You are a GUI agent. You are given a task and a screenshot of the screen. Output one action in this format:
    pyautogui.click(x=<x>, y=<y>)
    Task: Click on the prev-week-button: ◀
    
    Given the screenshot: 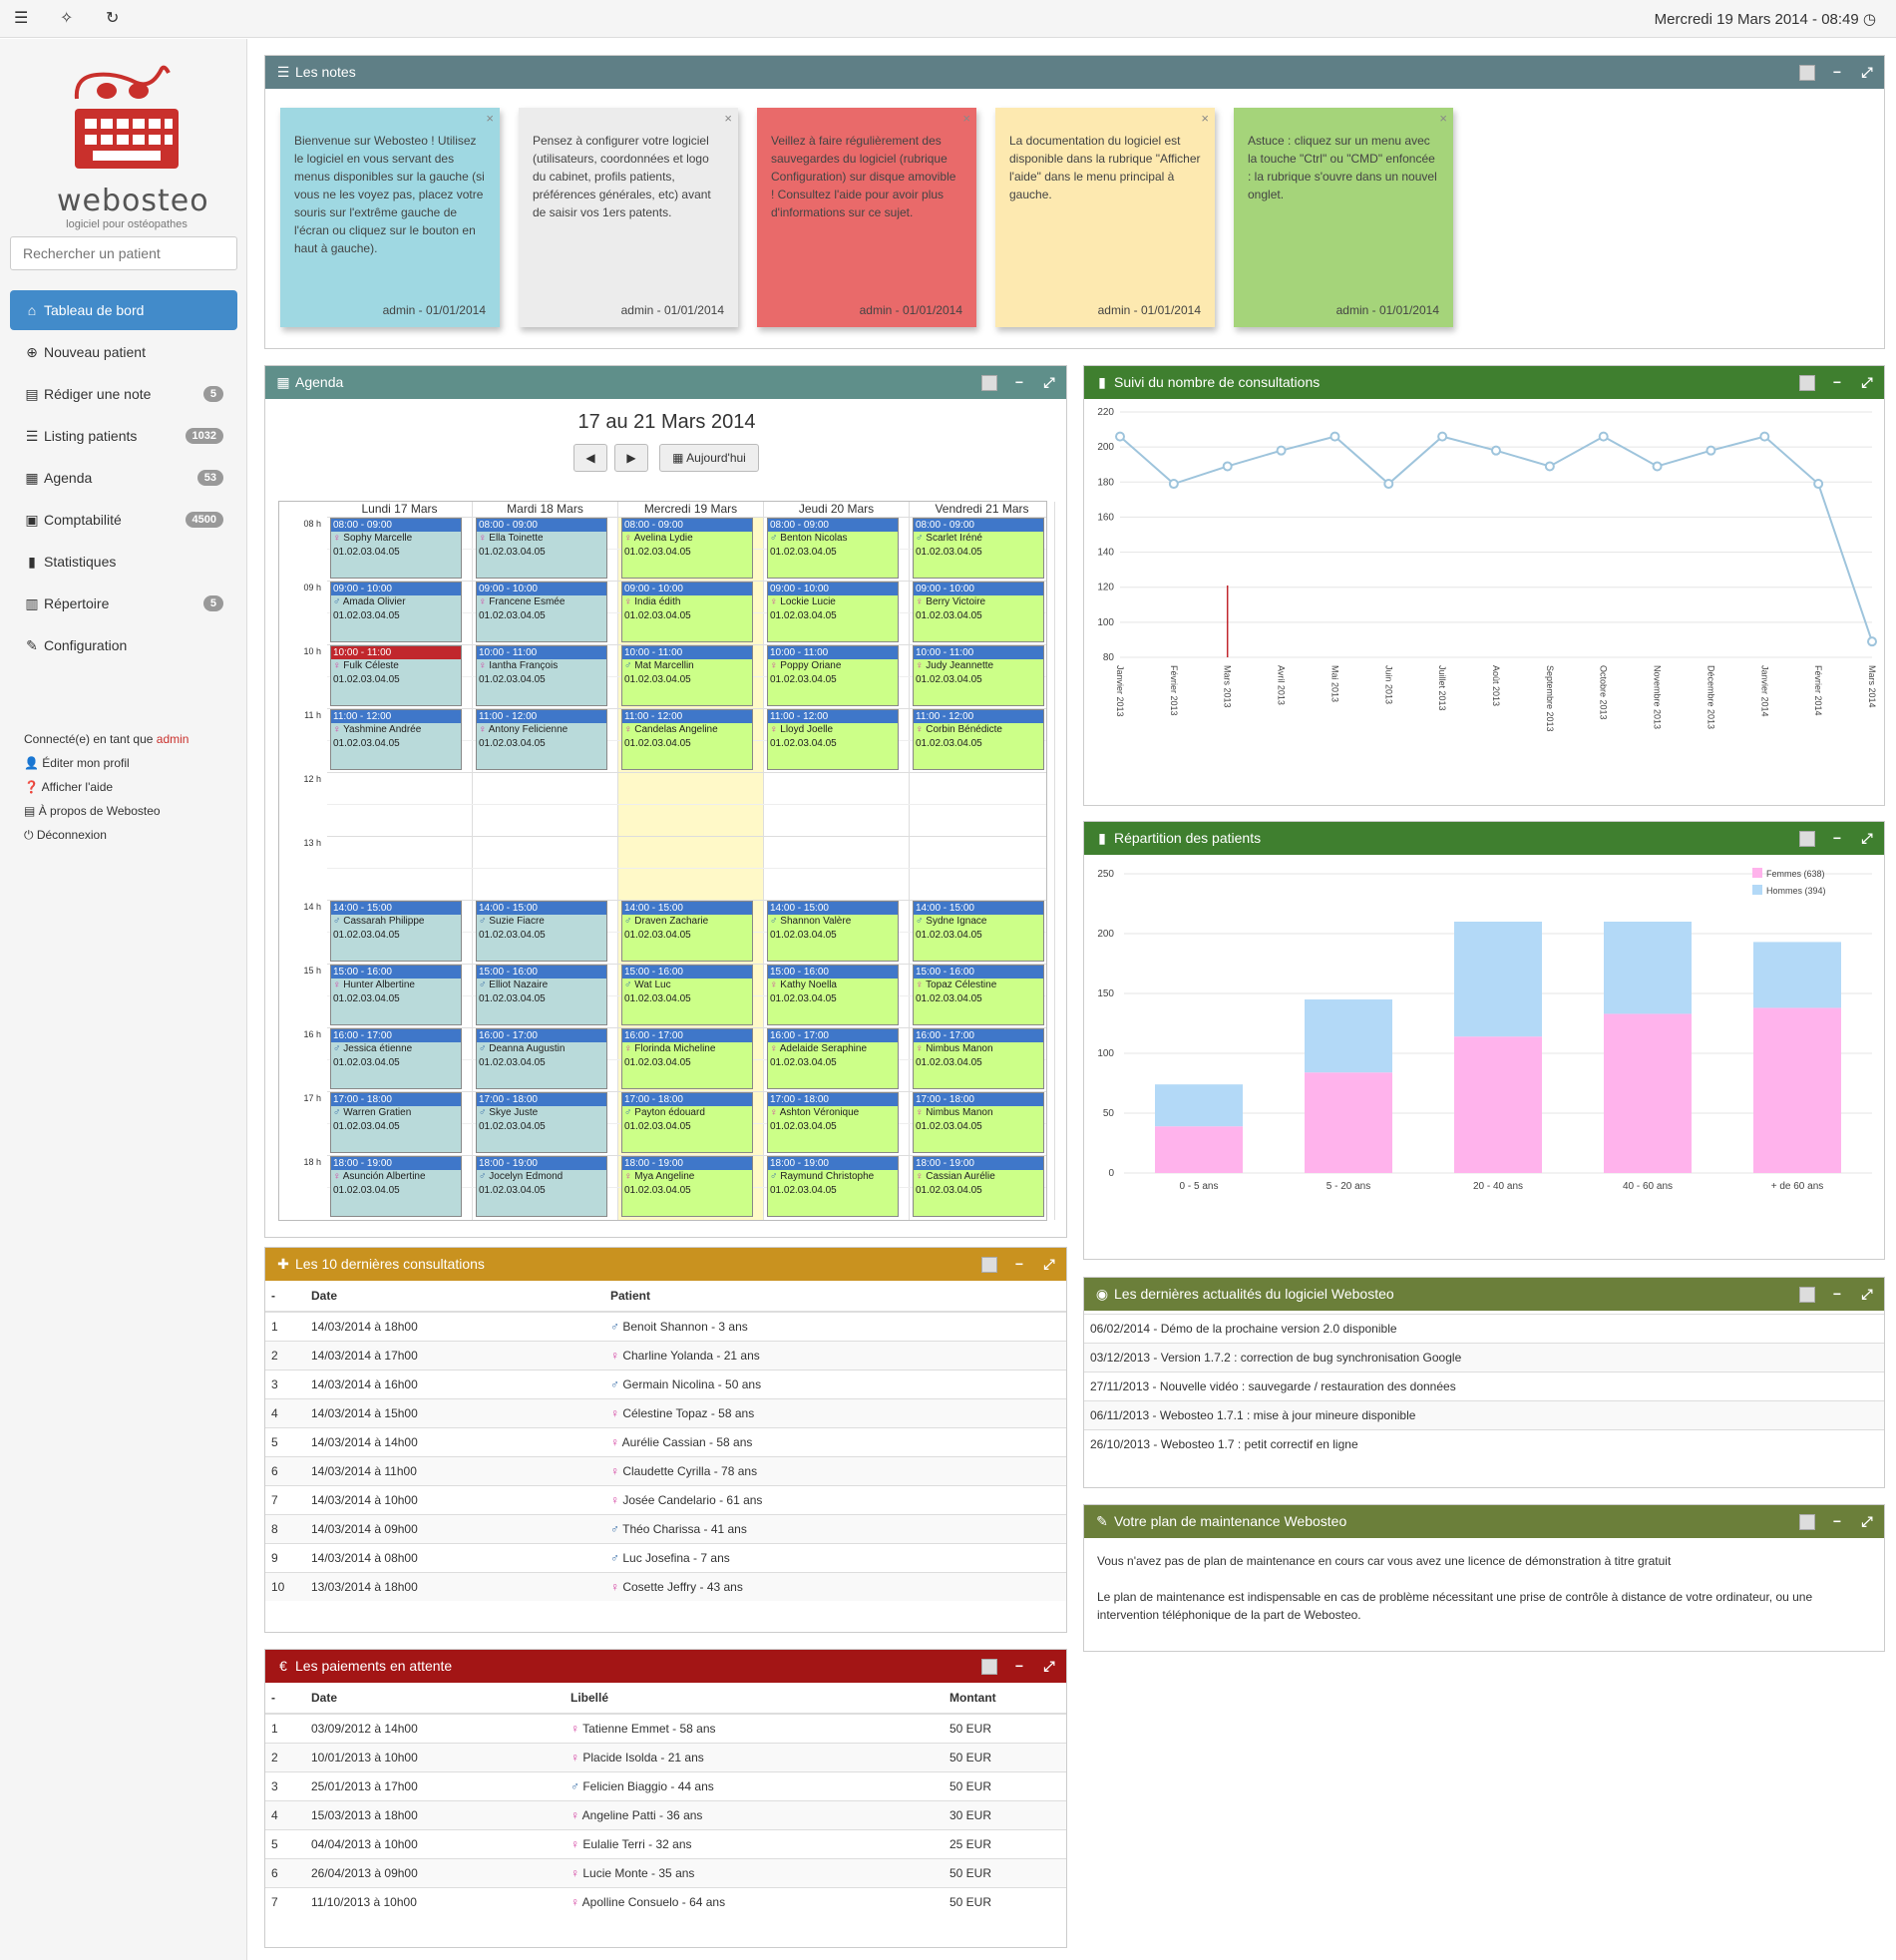 What is the action you would take?
    pyautogui.click(x=590, y=458)
    